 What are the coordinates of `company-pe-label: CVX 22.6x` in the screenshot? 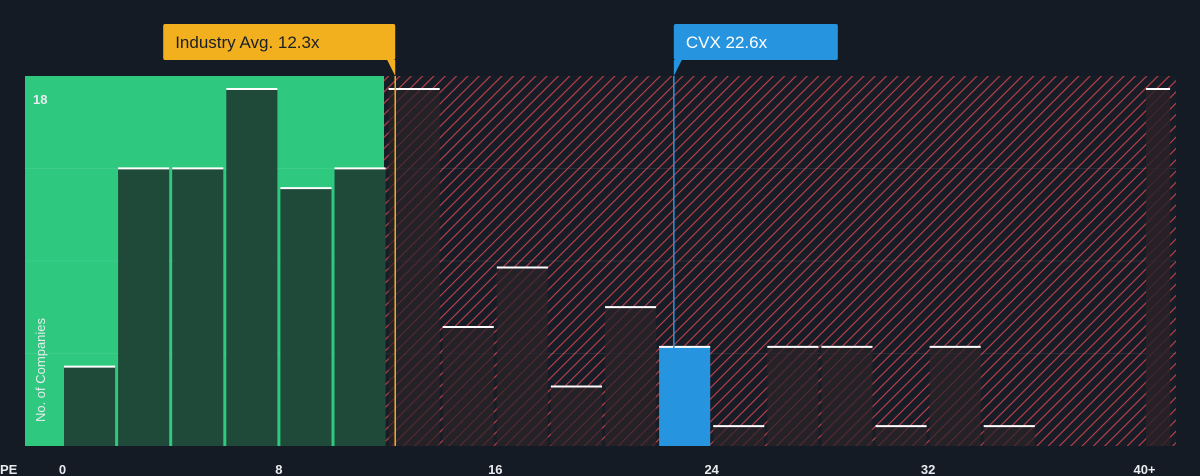 It's located at (727, 42).